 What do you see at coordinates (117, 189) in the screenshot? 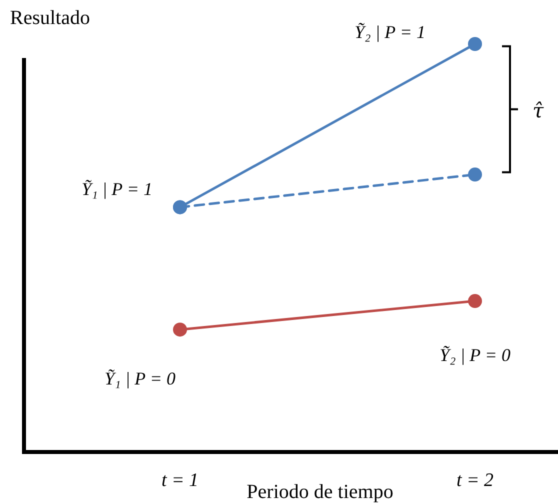
I see `annotation: Ỹ₁ | P = 1` at bounding box center [117, 189].